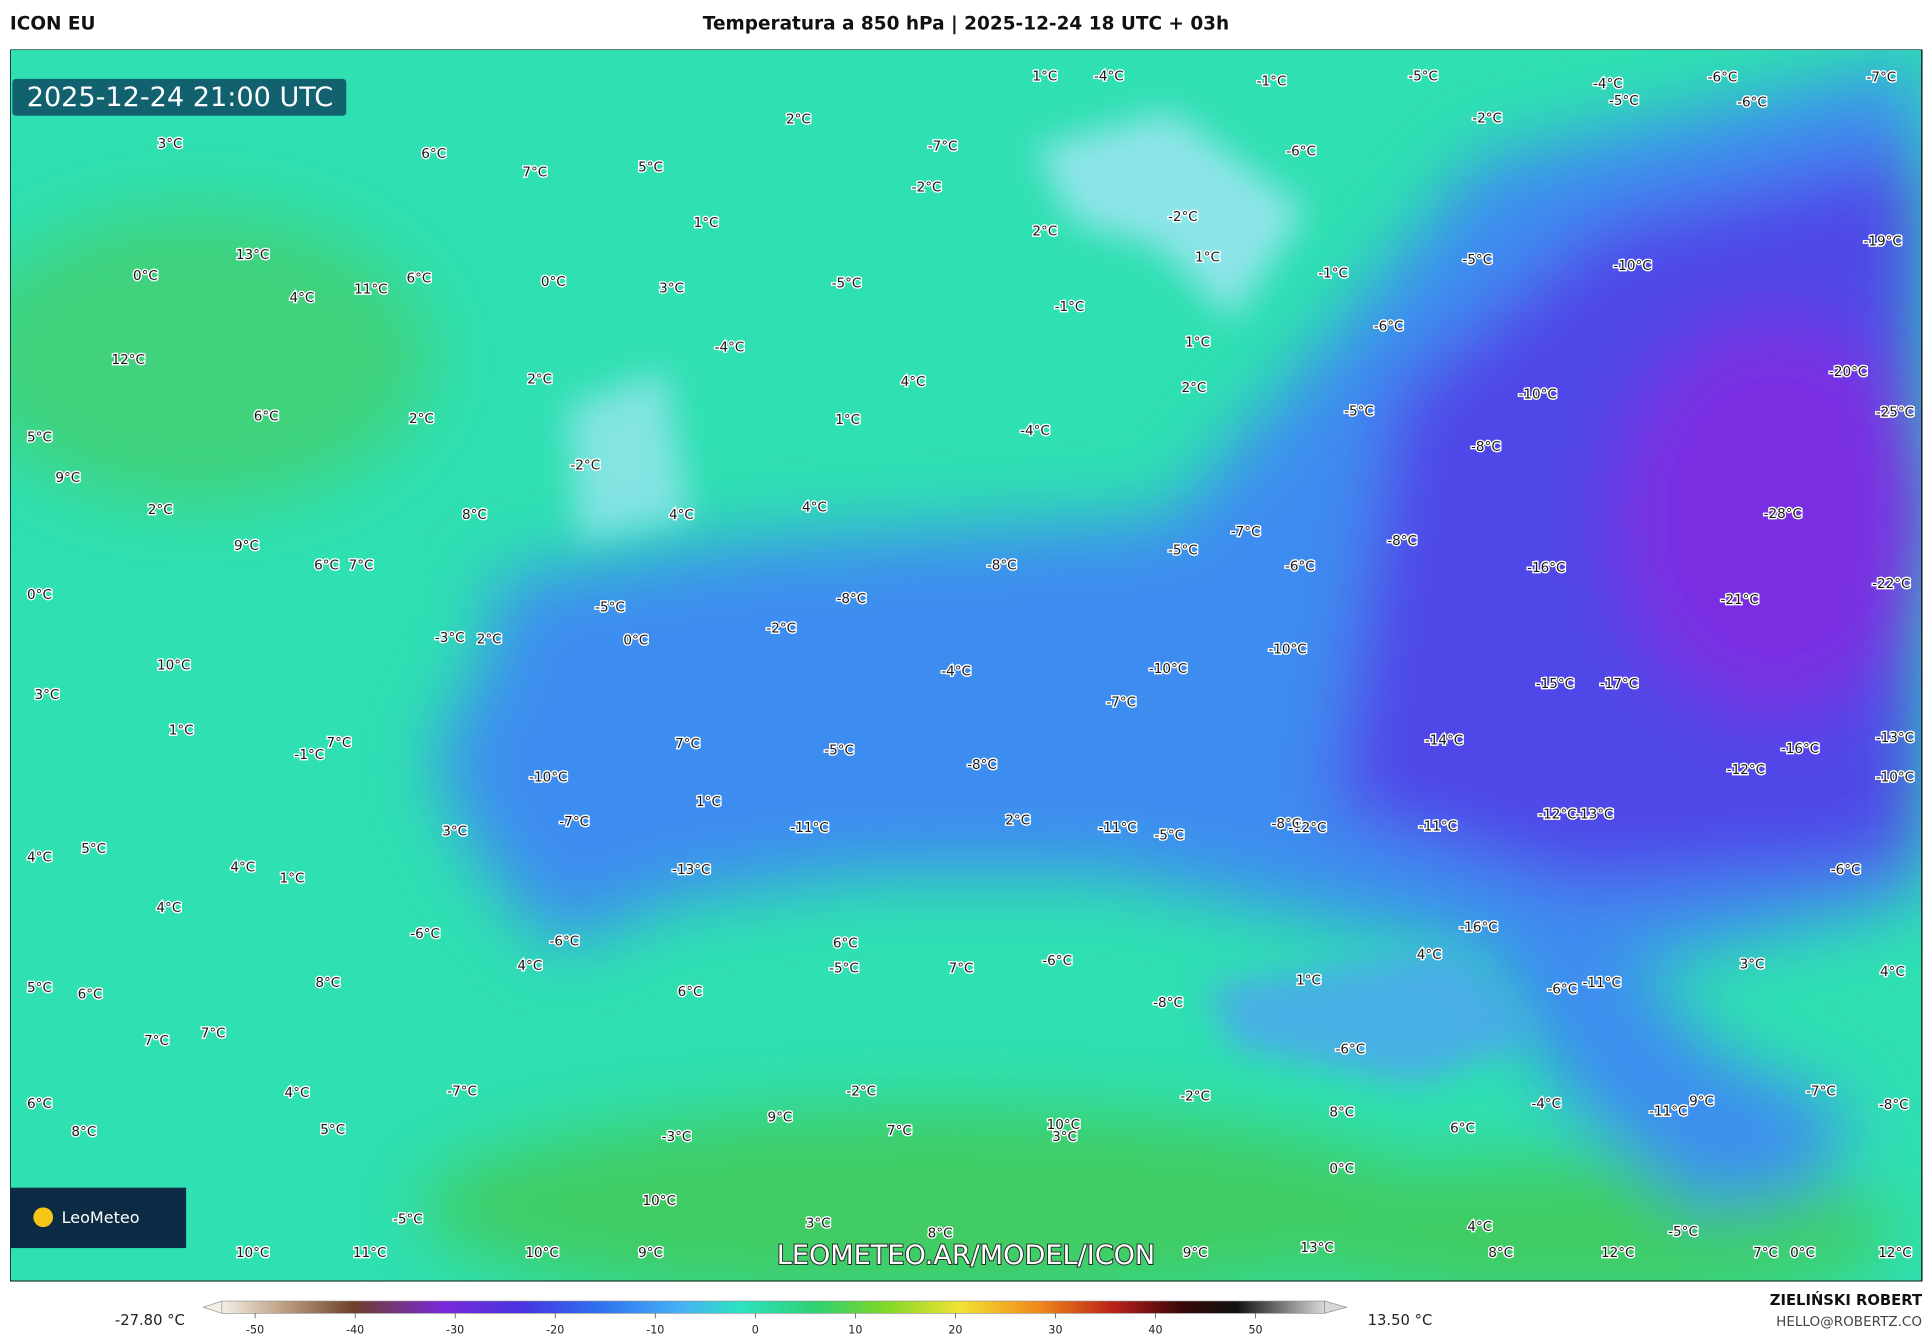 Image resolution: width=1932 pixels, height=1338 pixels. What do you see at coordinates (955, 1330) in the screenshot?
I see `colorbar-tick-label: 20` at bounding box center [955, 1330].